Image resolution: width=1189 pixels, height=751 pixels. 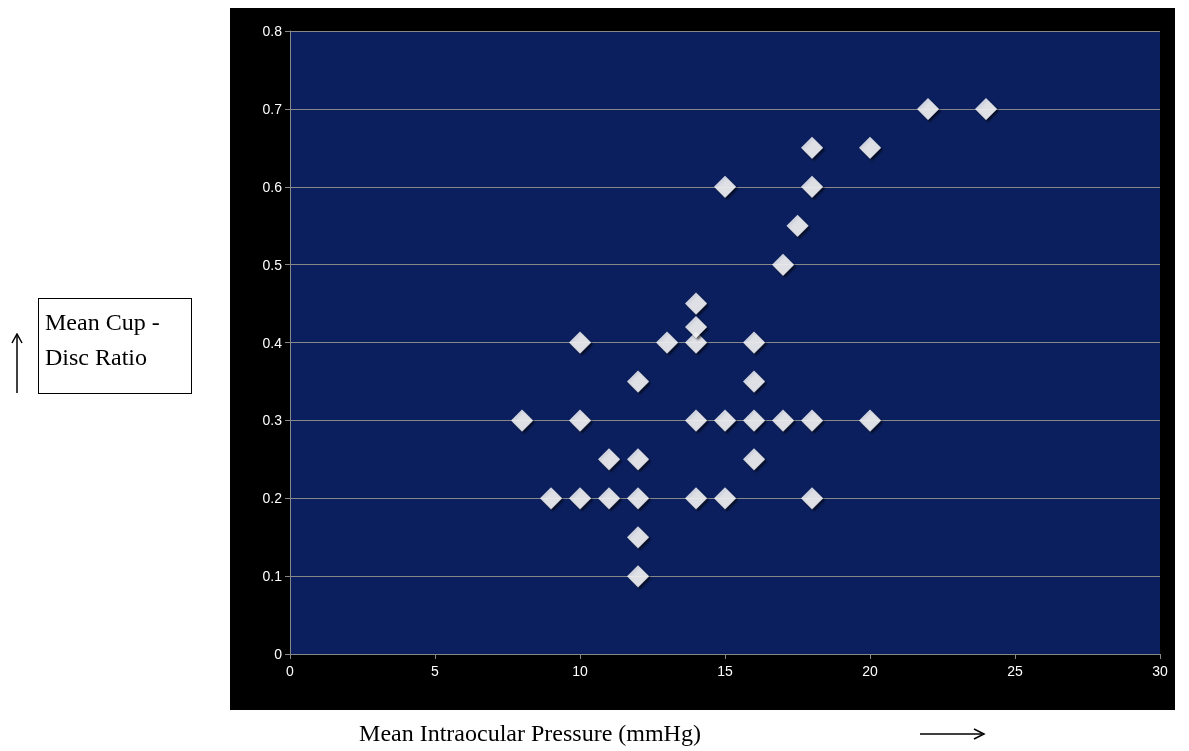 What do you see at coordinates (272, 342) in the screenshot?
I see `y-tick-label: 0.4` at bounding box center [272, 342].